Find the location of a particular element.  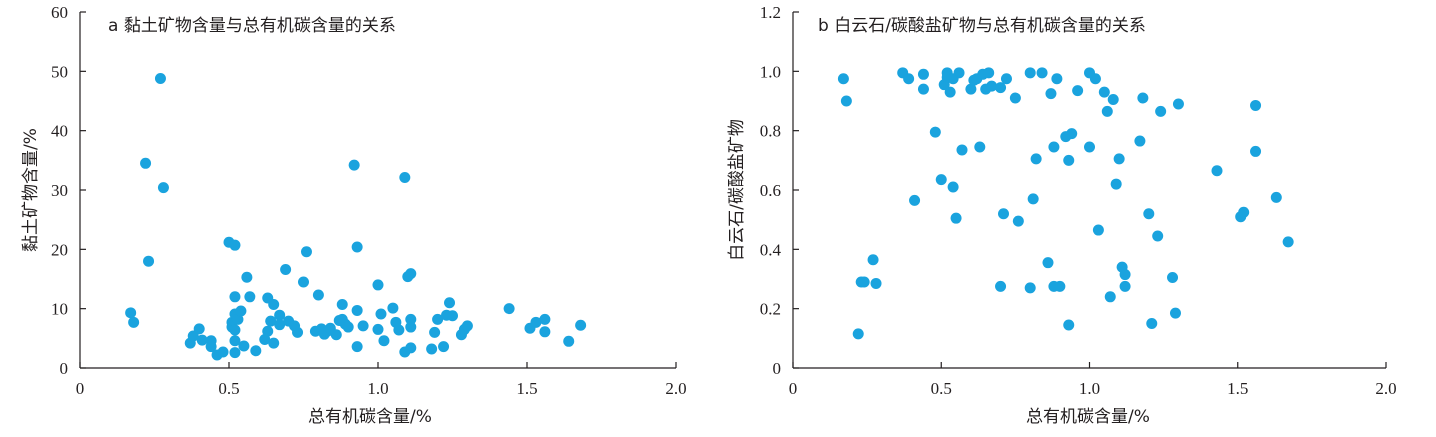

panel-b-x-tick-label: 1.0 is located at coordinates (1089, 388).